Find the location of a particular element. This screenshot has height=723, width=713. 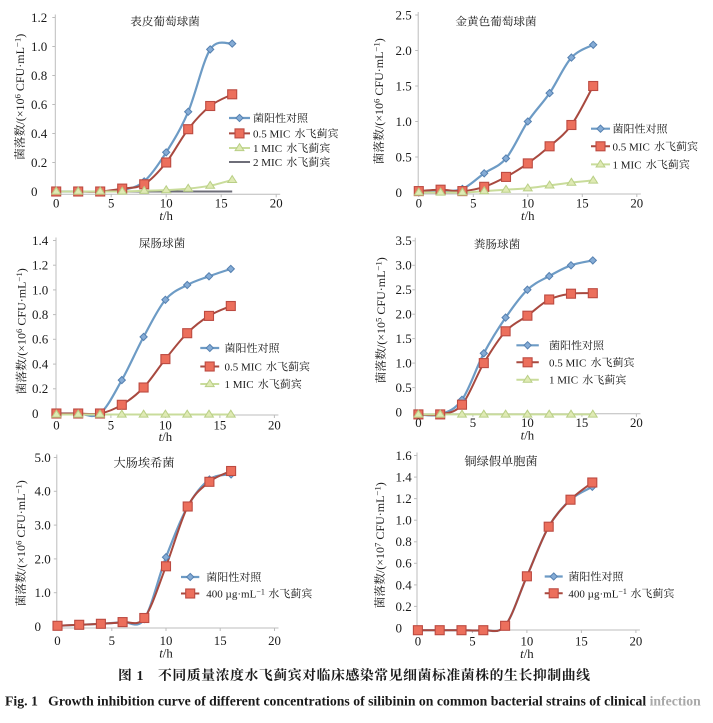

svg-text: 1 is located at coordinates (140, 676).